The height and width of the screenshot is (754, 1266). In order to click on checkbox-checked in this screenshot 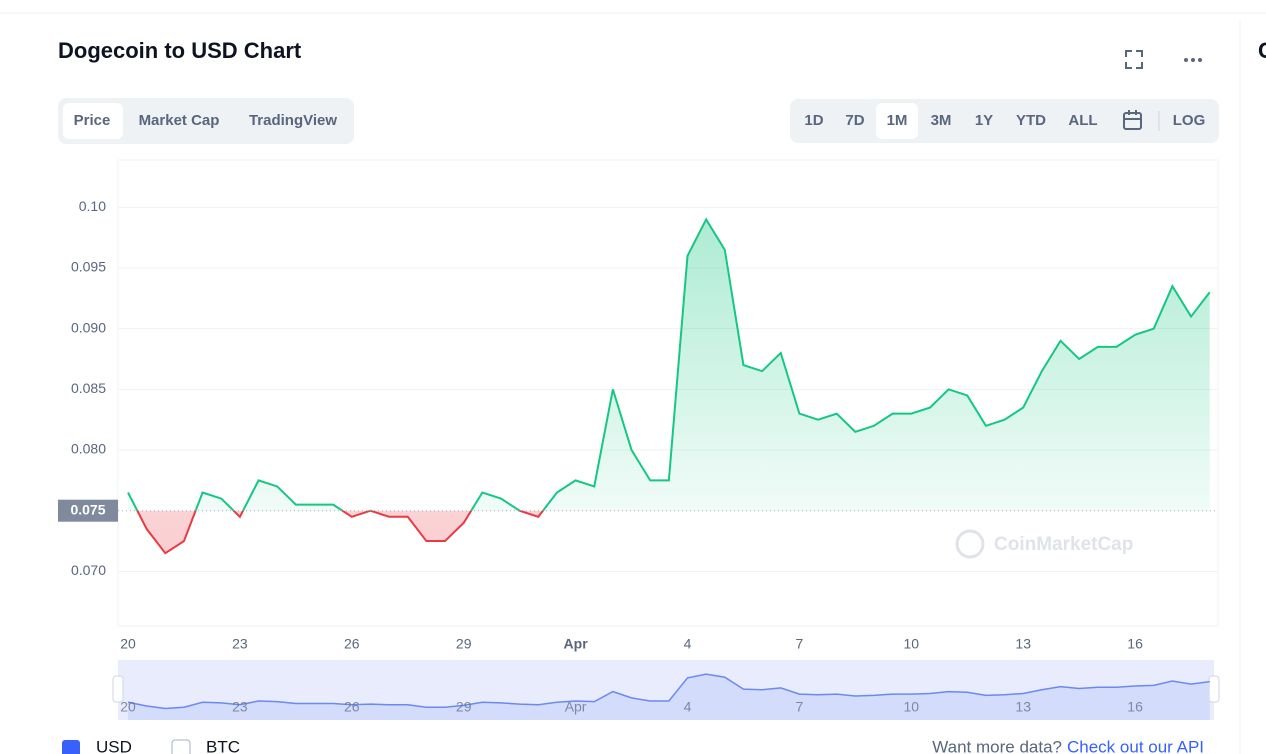, I will do `click(71, 747)`.